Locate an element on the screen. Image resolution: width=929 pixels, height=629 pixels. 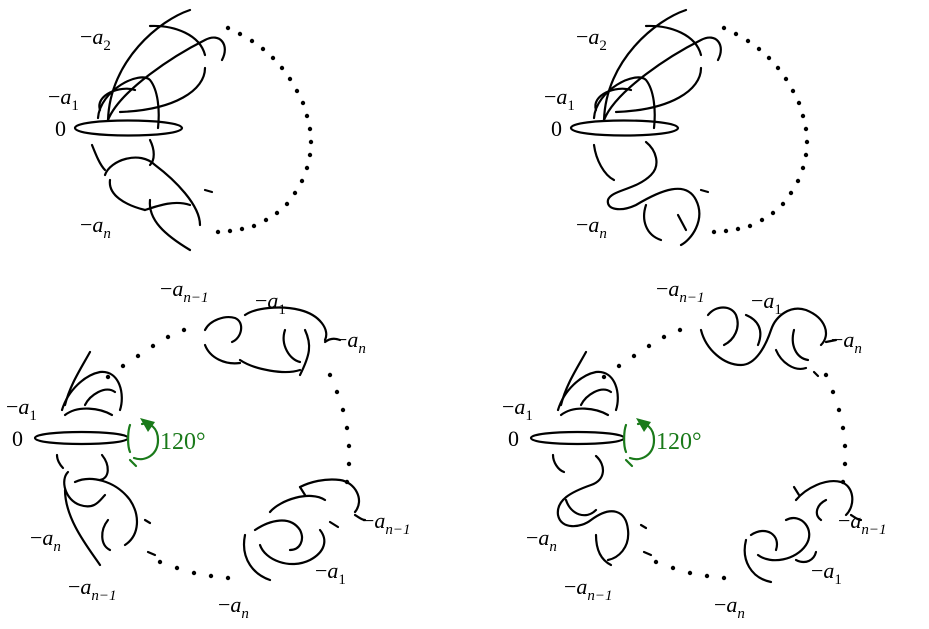
label-neg-an-1-right: −an−1 is located at coordinates (862, 523).